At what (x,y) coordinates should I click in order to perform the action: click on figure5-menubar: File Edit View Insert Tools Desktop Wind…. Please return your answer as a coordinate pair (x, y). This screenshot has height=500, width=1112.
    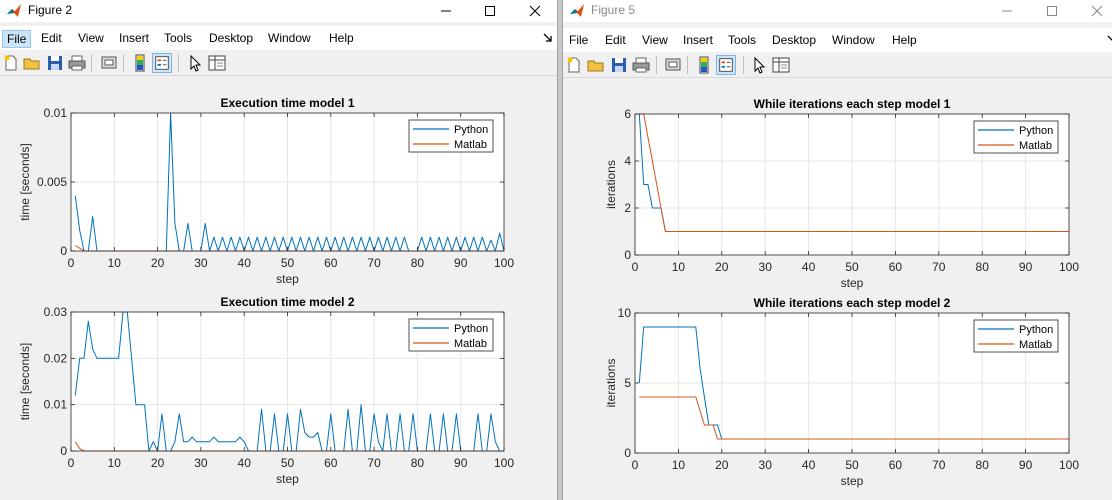
    Looking at the image, I should click on (837, 40).